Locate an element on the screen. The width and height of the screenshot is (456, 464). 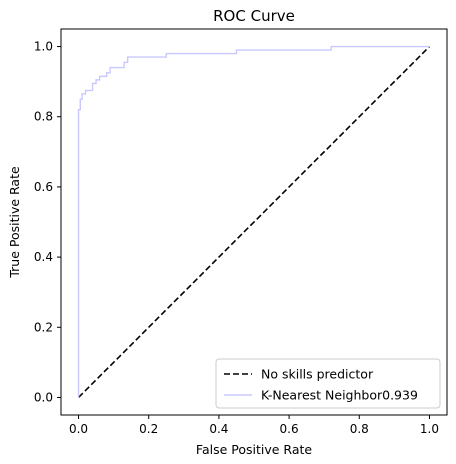
x-tick-label: 0.6 is located at coordinates (289, 429).